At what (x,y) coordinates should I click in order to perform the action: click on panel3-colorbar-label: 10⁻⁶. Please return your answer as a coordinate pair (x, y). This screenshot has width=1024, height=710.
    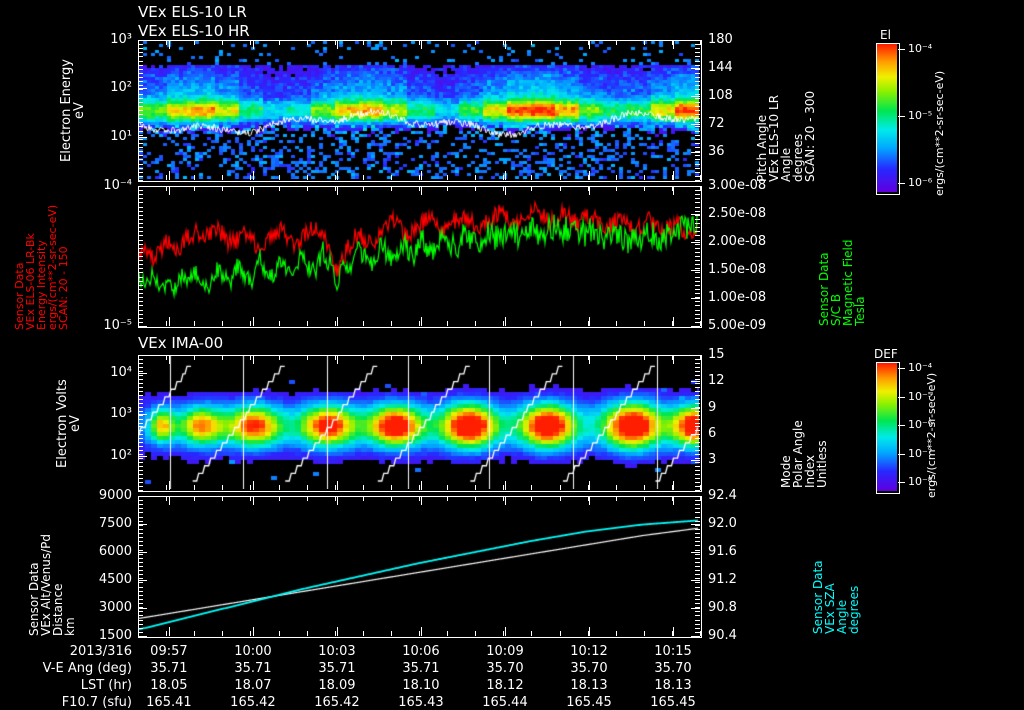
    Looking at the image, I should click on (920, 424).